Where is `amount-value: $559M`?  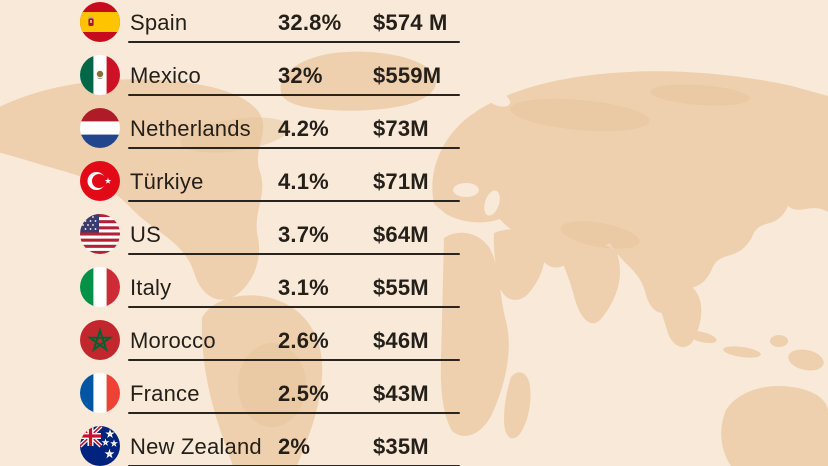
amount-value: $559M is located at coordinates (407, 75).